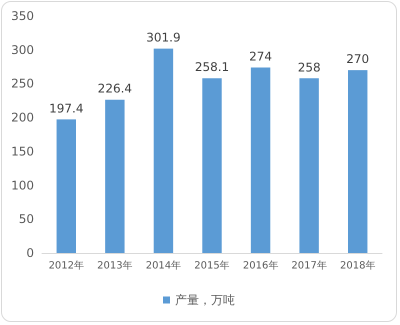 The height and width of the screenshot is (325, 400). Describe the element at coordinates (66, 108) in the screenshot. I see `data-label: 197.4` at that location.